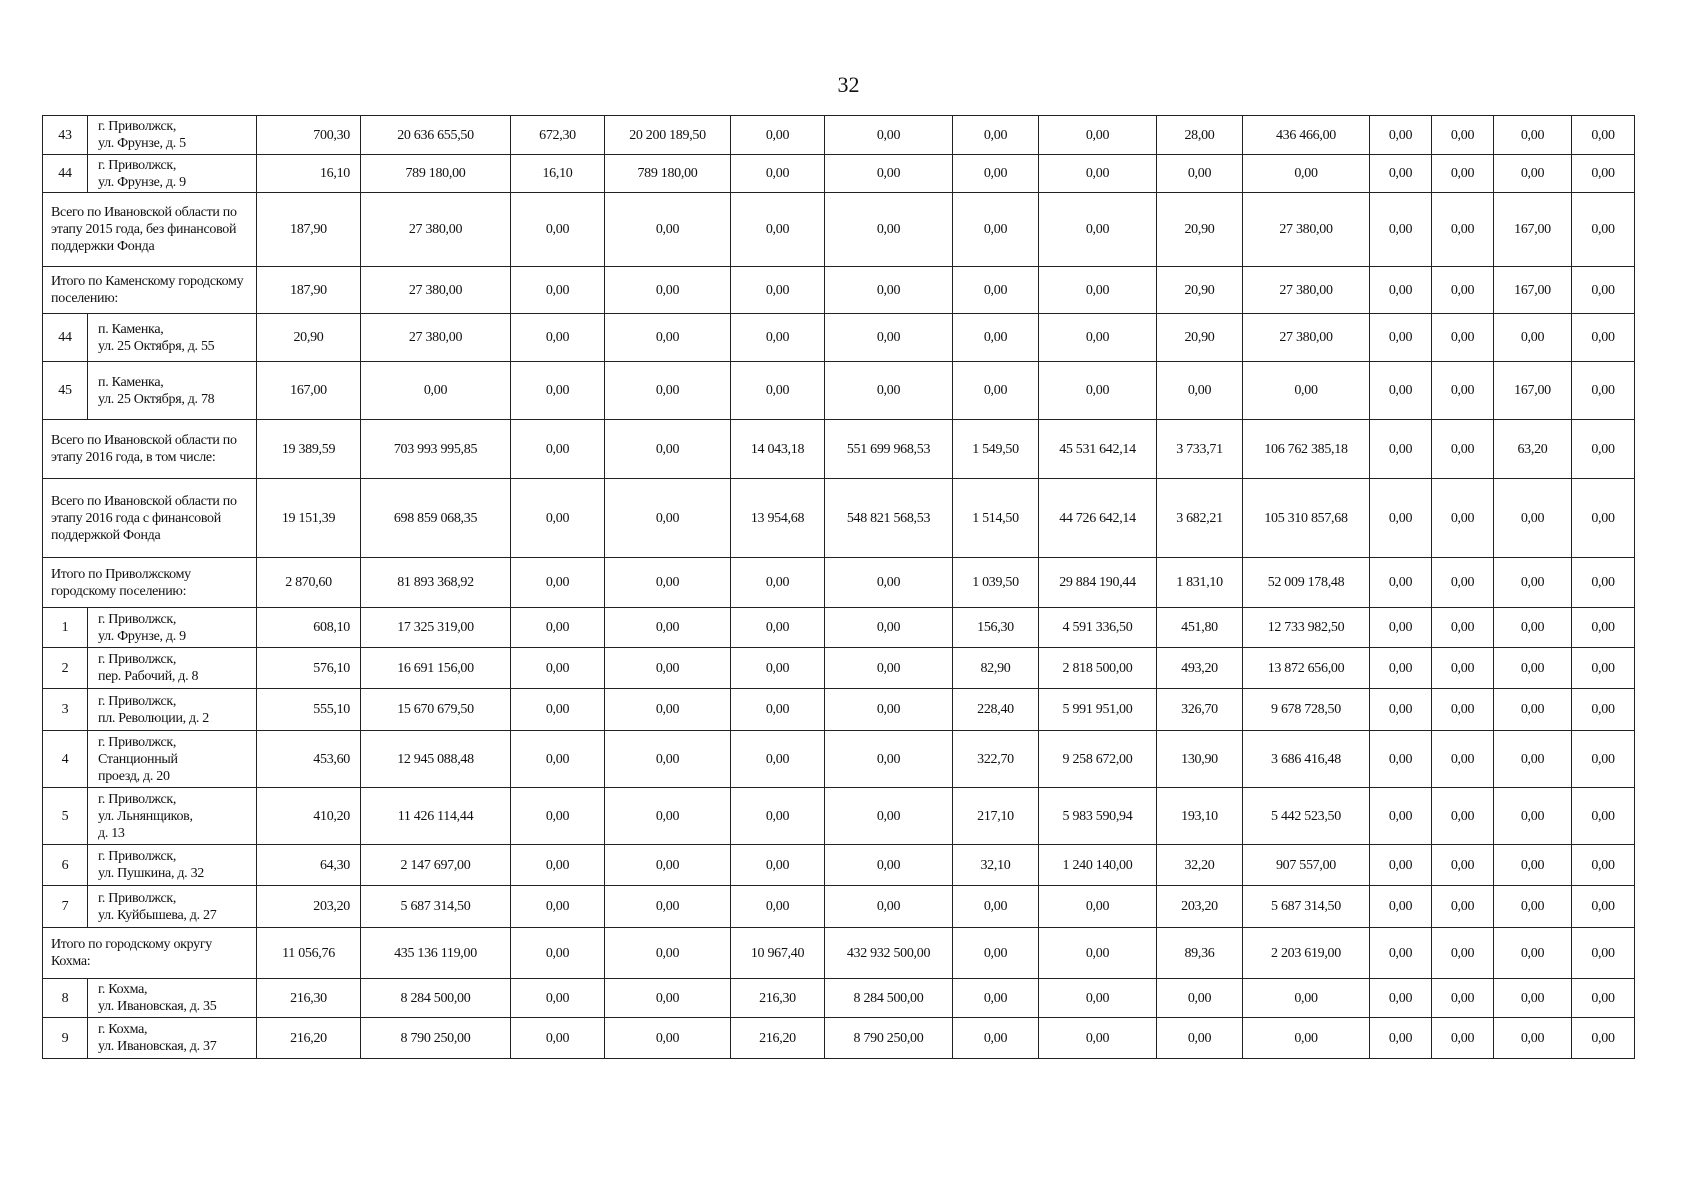 The image size is (1697, 1200). What do you see at coordinates (65, 998) in the screenshot?
I see `row-number: 8` at bounding box center [65, 998].